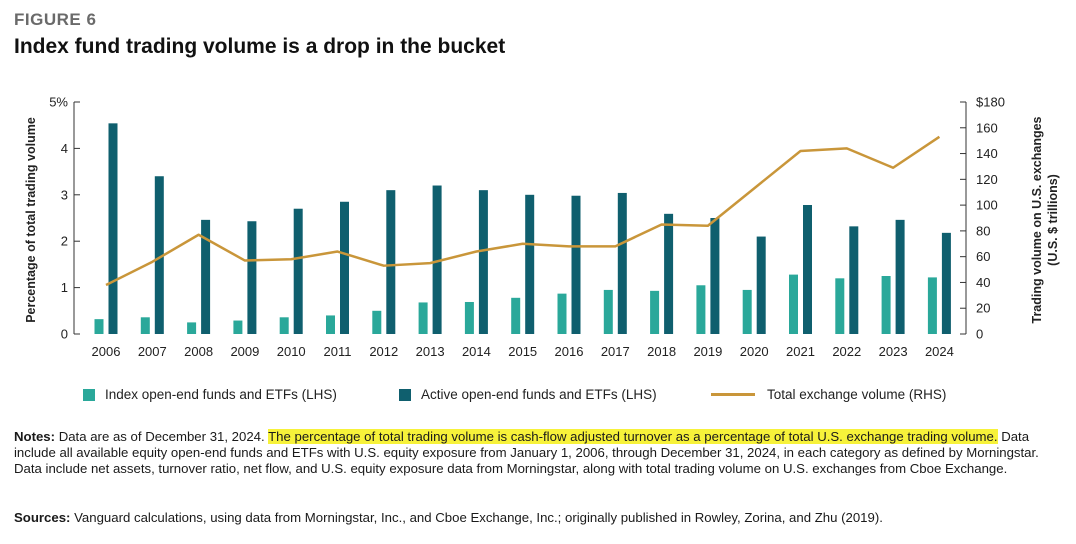 This screenshot has height=544, width=1076. Describe the element at coordinates (539, 394) in the screenshot. I see `legend-label-active: Active open-end funds and ETFs (LHS)` at that location.